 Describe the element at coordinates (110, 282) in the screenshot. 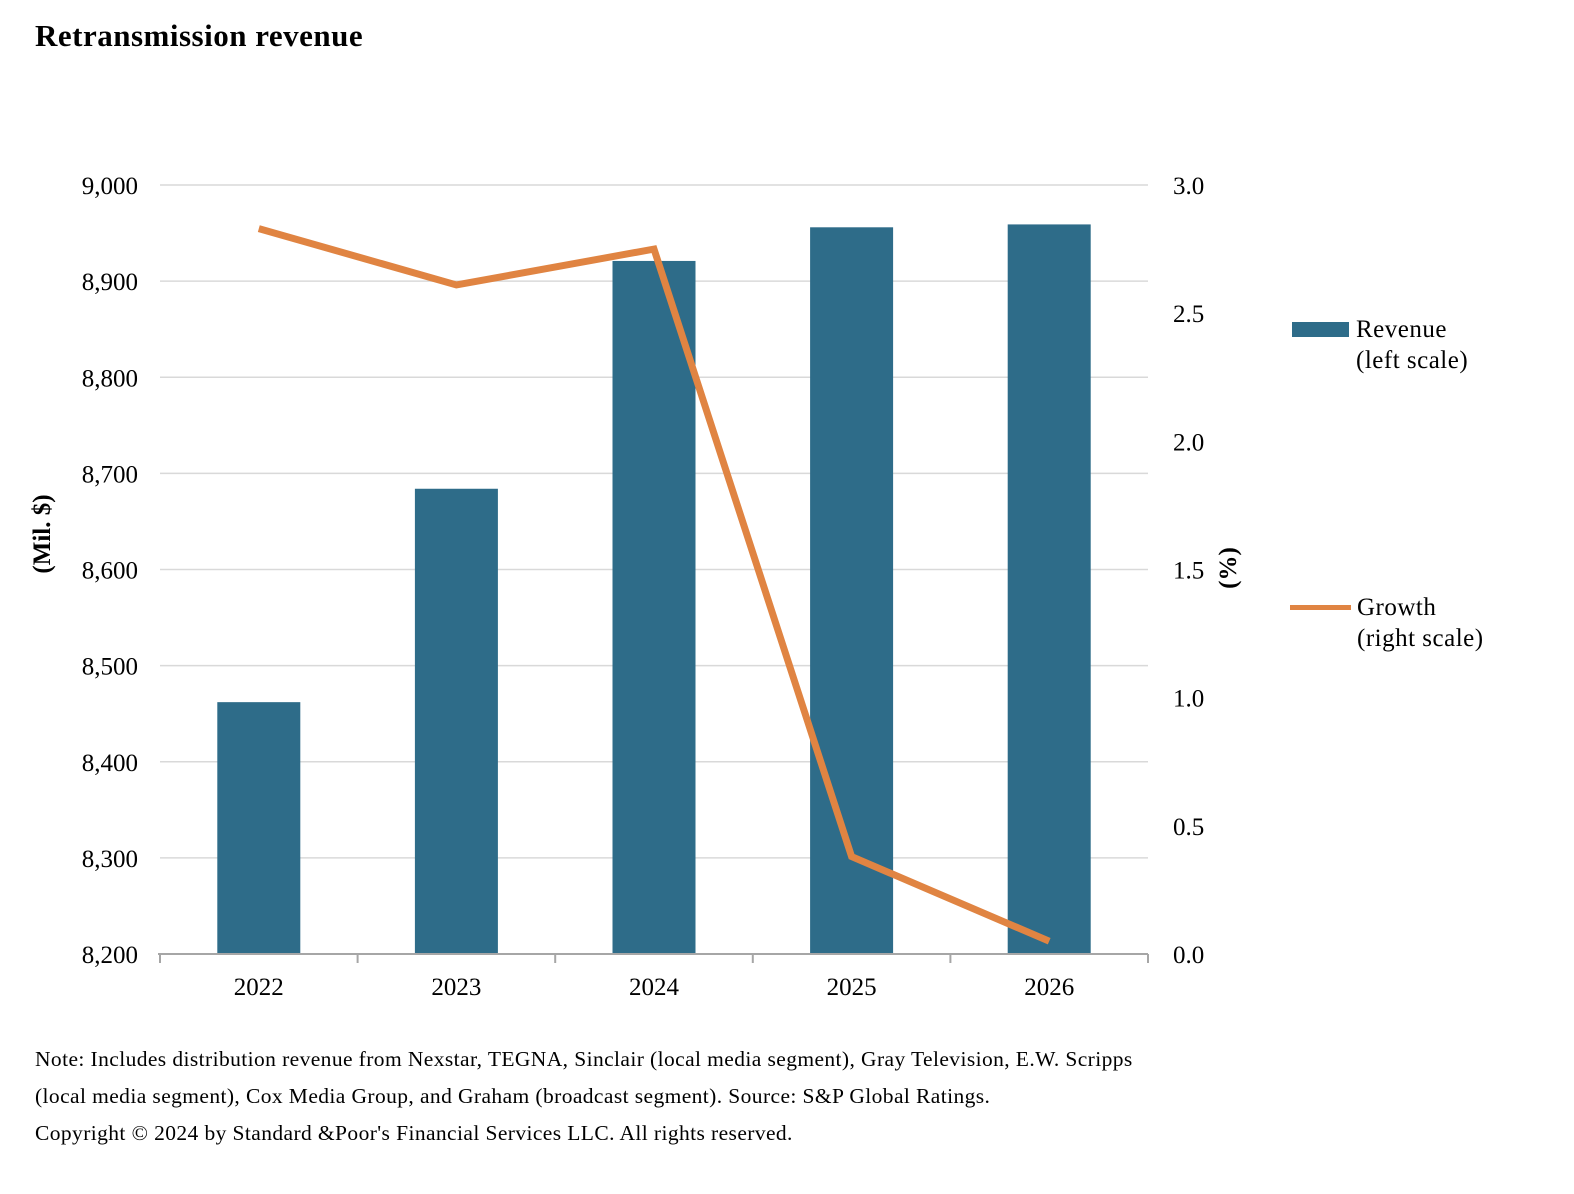

I see `left-axis-tick-label: 8,900` at that location.